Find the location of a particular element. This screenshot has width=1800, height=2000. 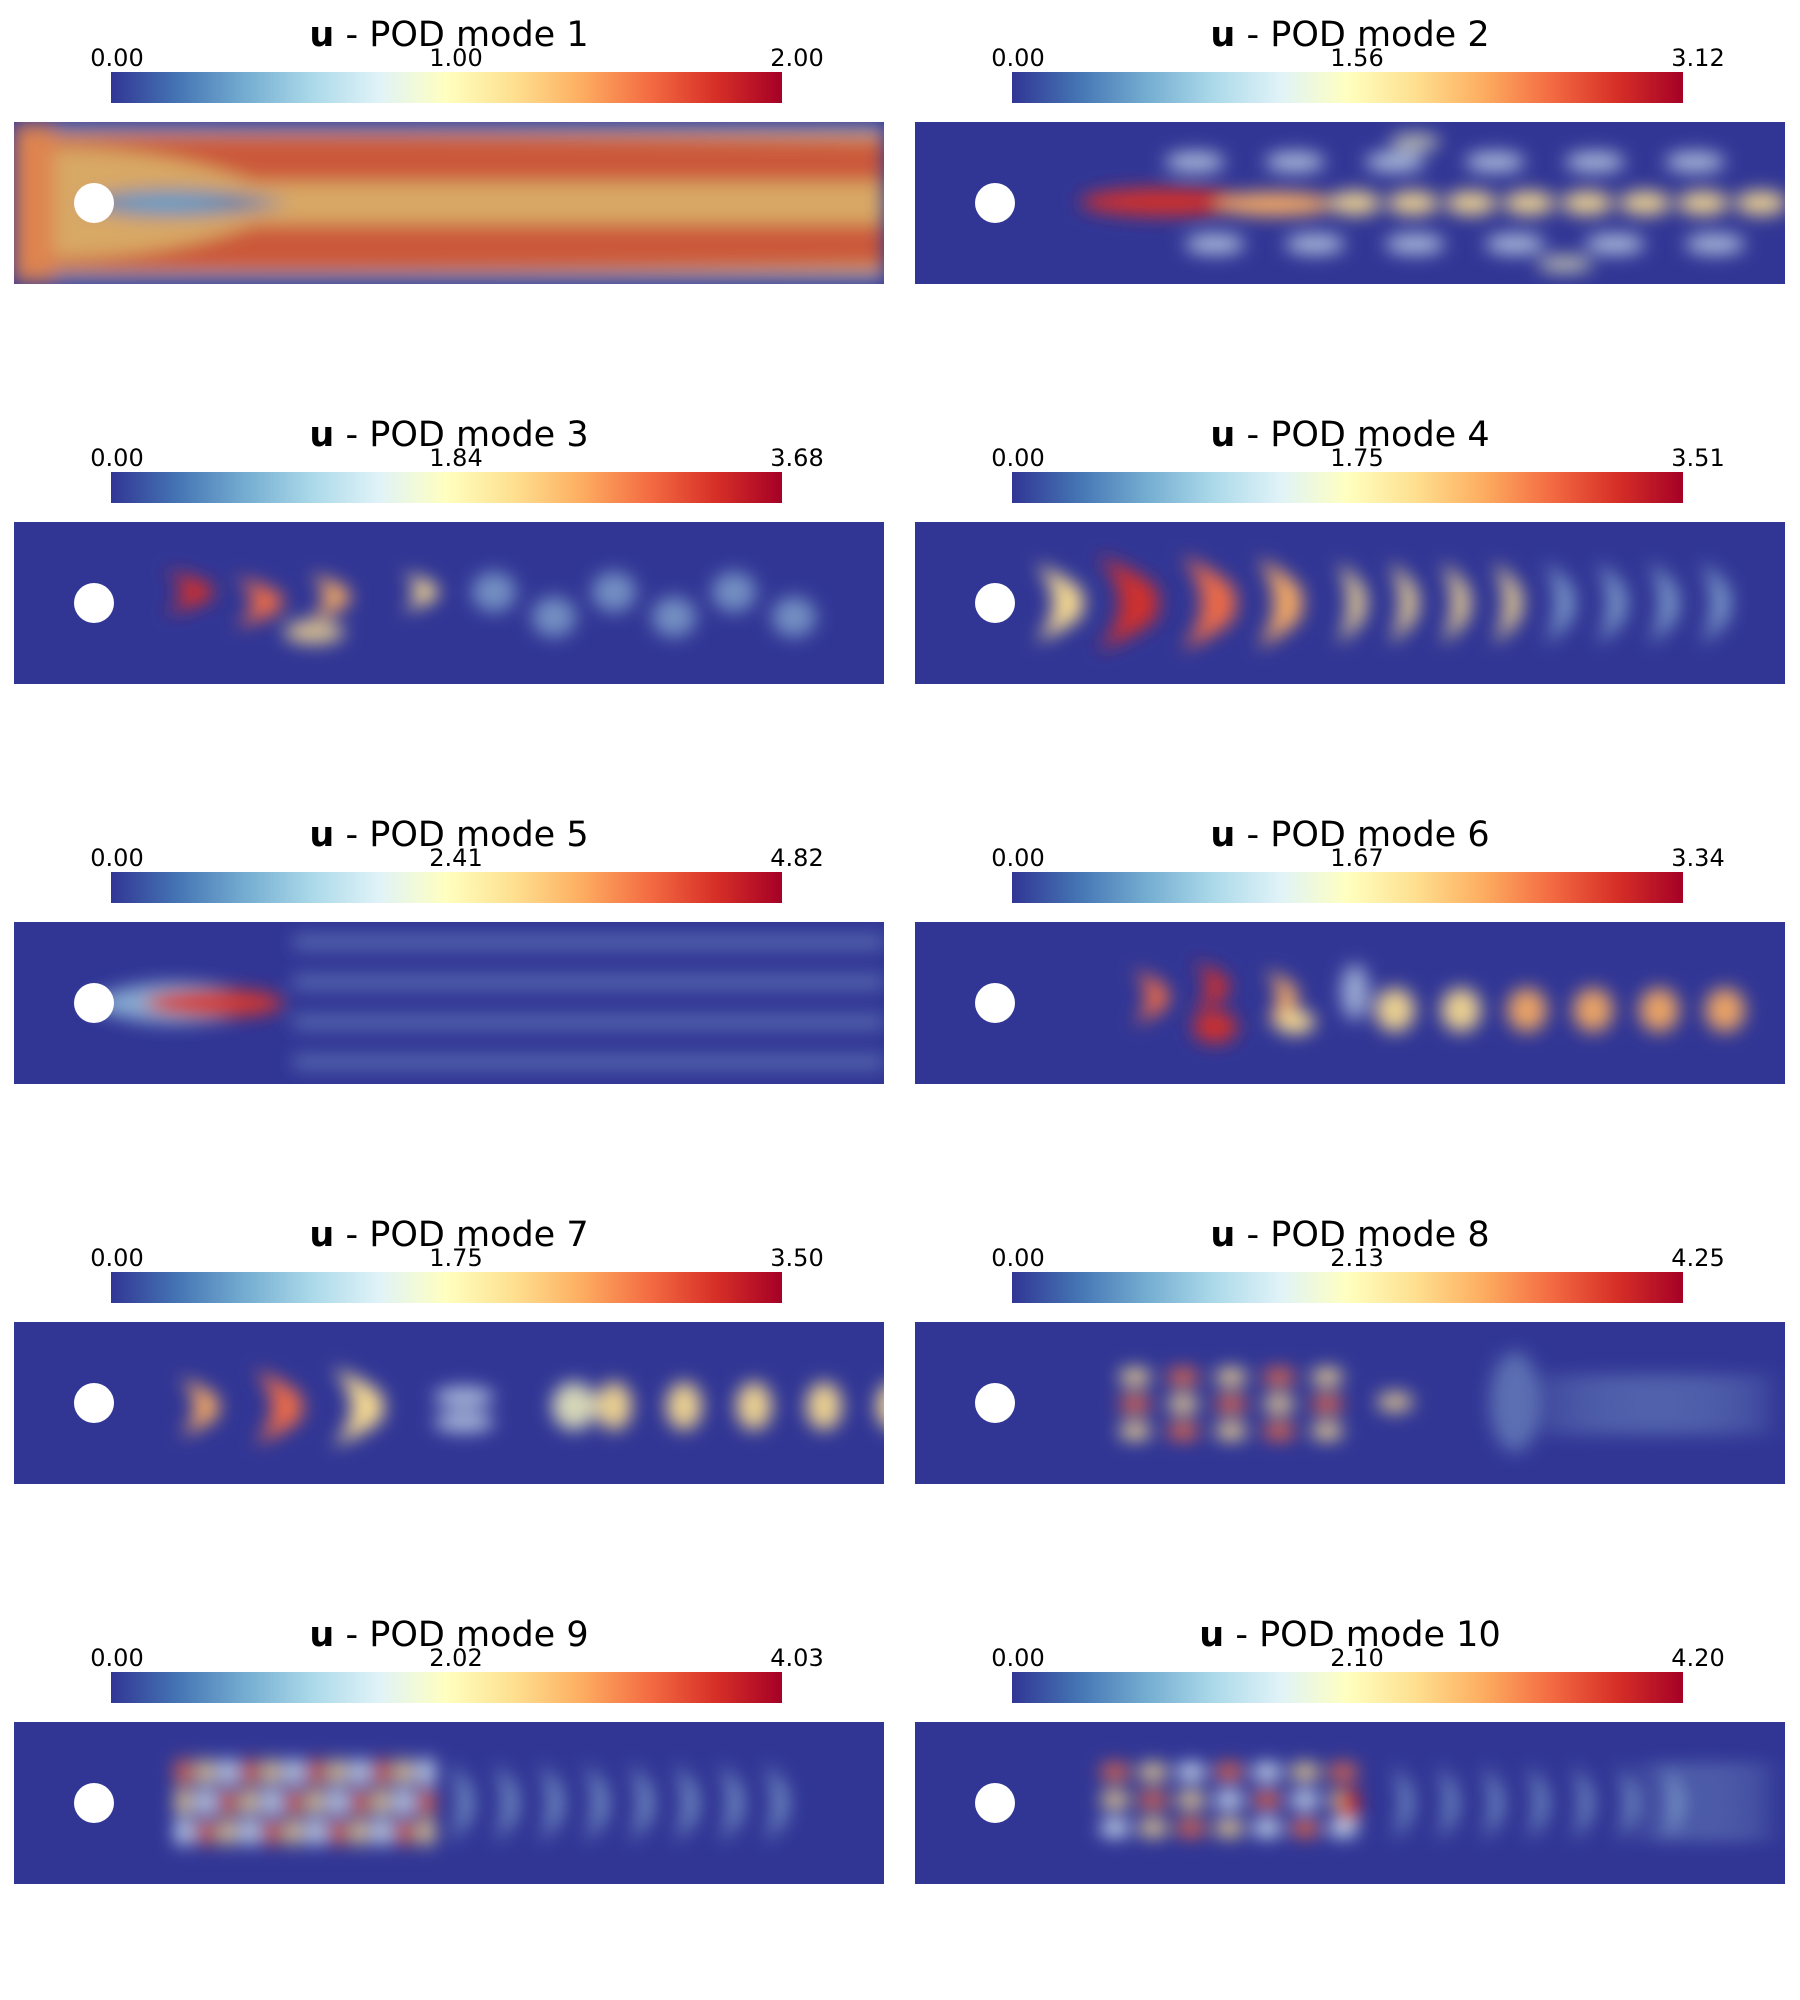

colorbar-tick-label: 1.56 is located at coordinates (1357, 58).